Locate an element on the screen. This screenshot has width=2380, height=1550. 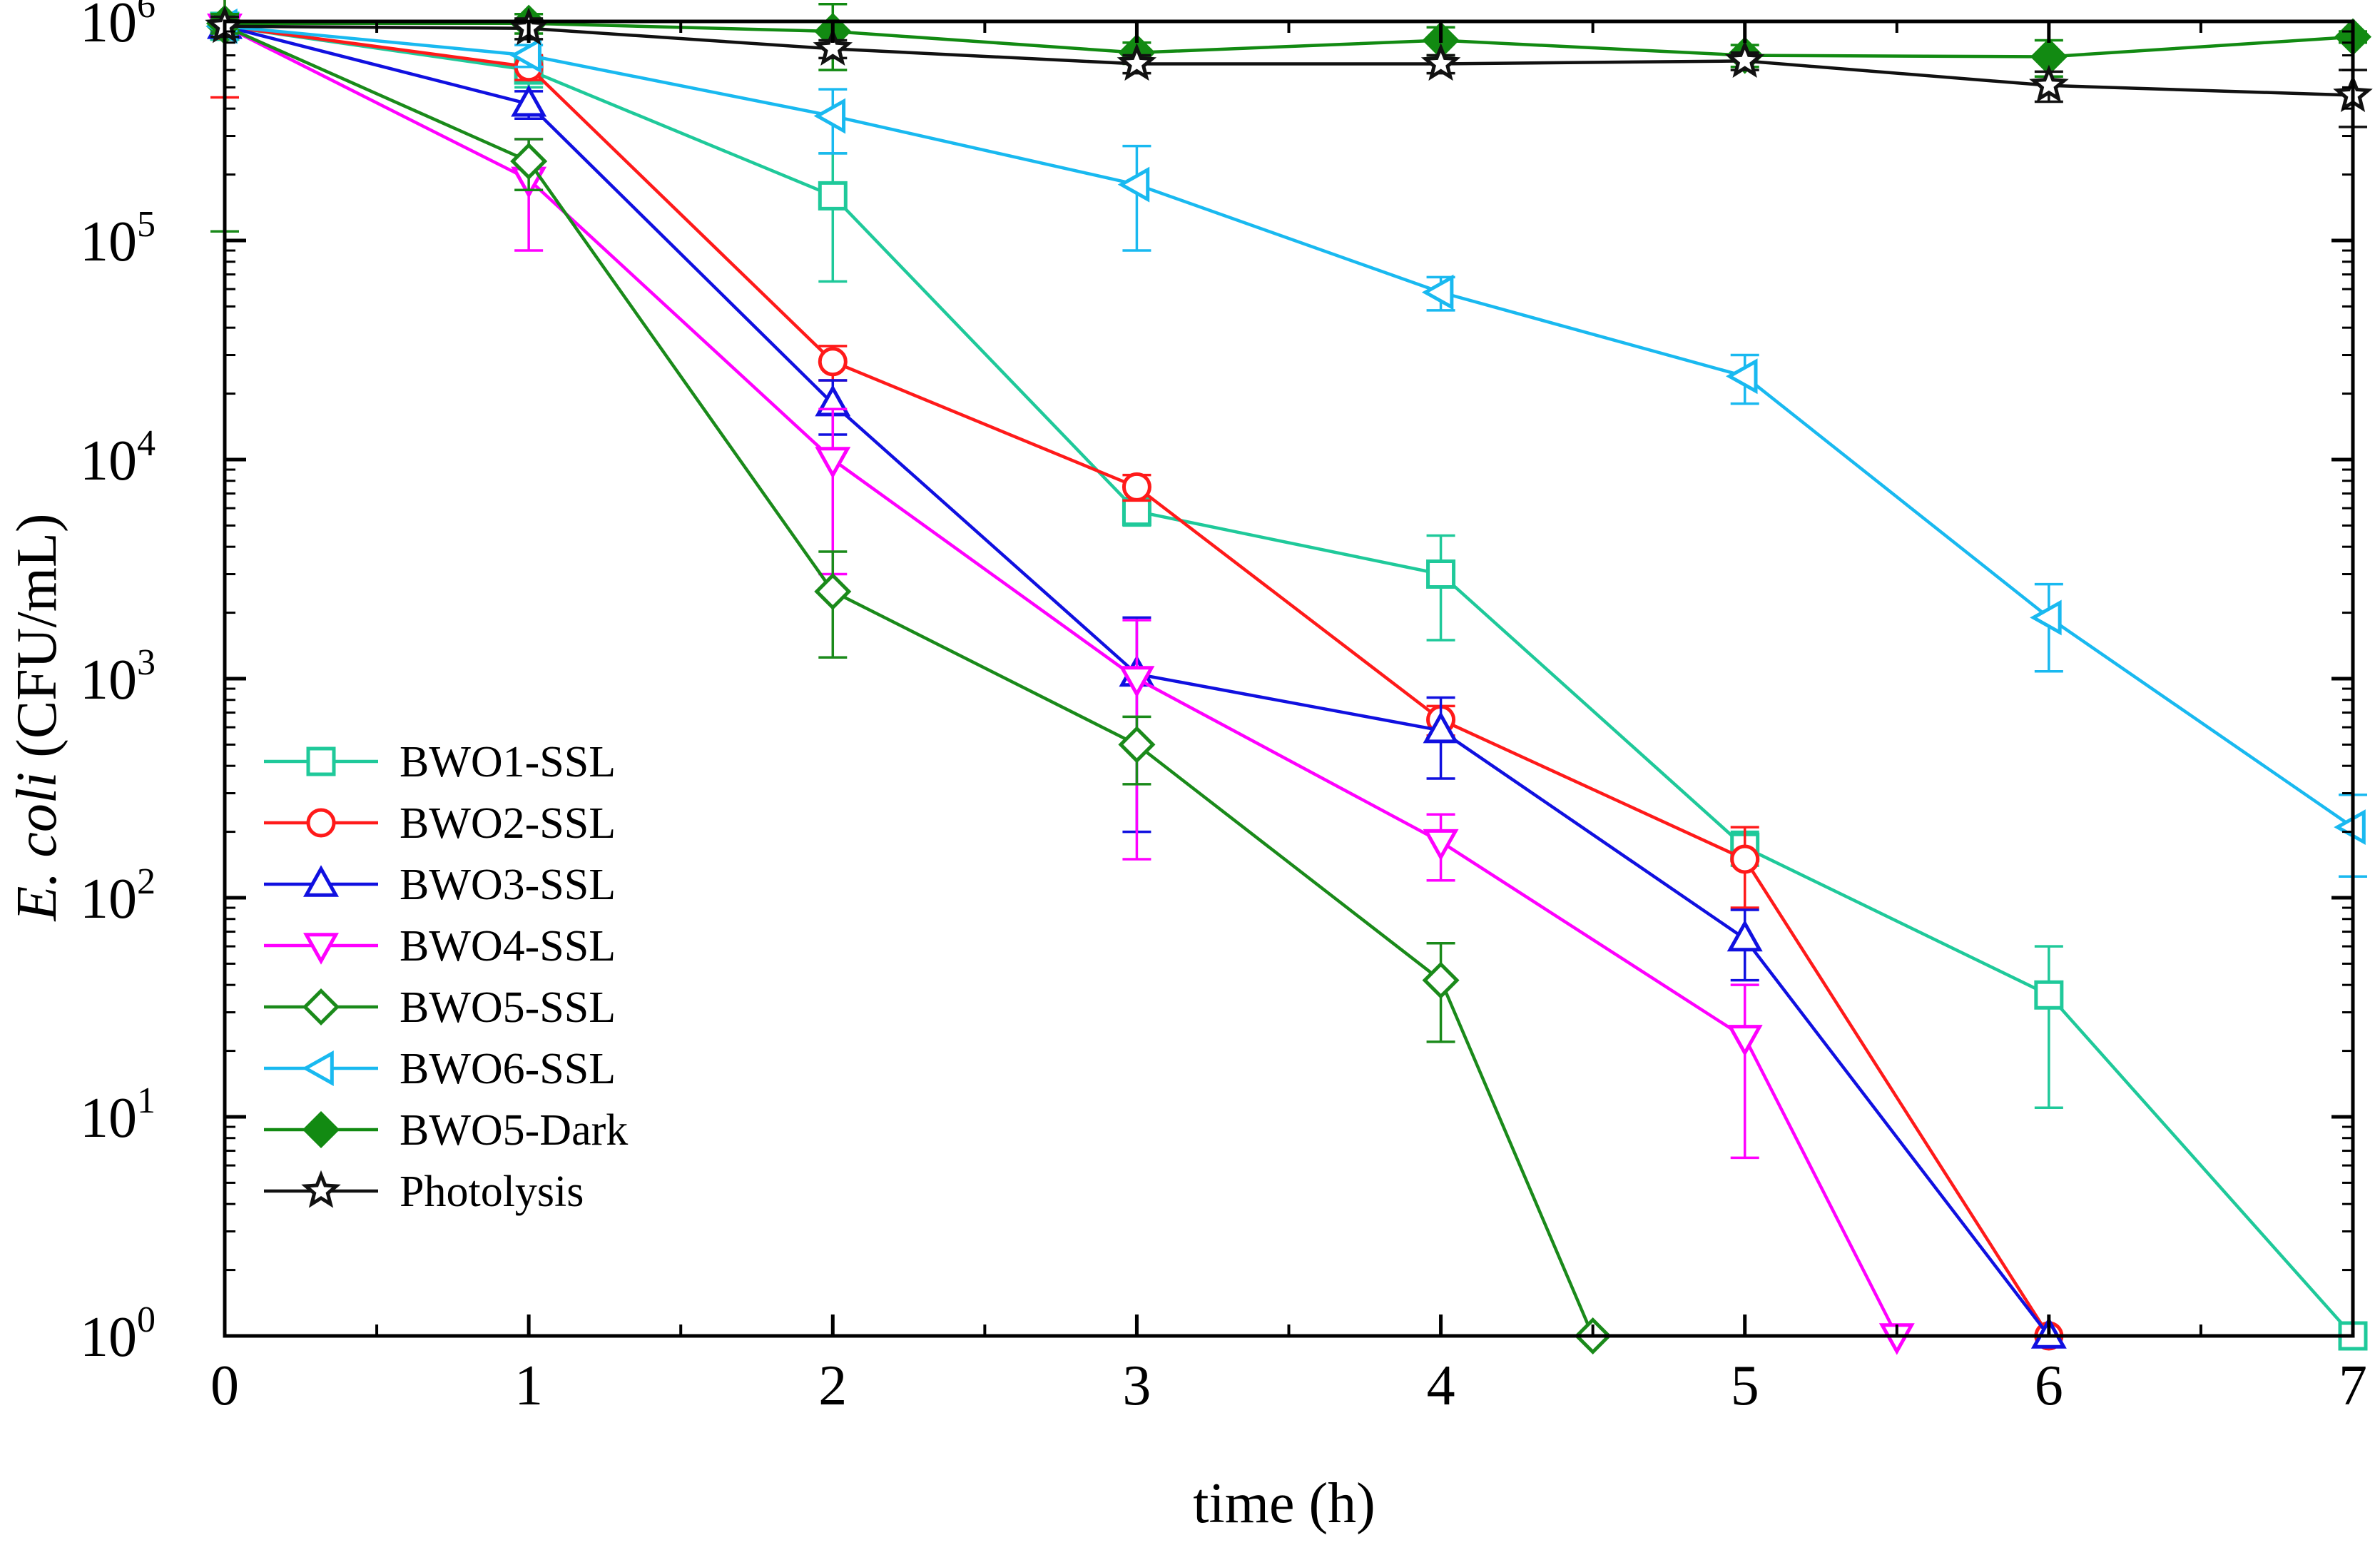
x-tick-label: 0 is located at coordinates (224, 1385).